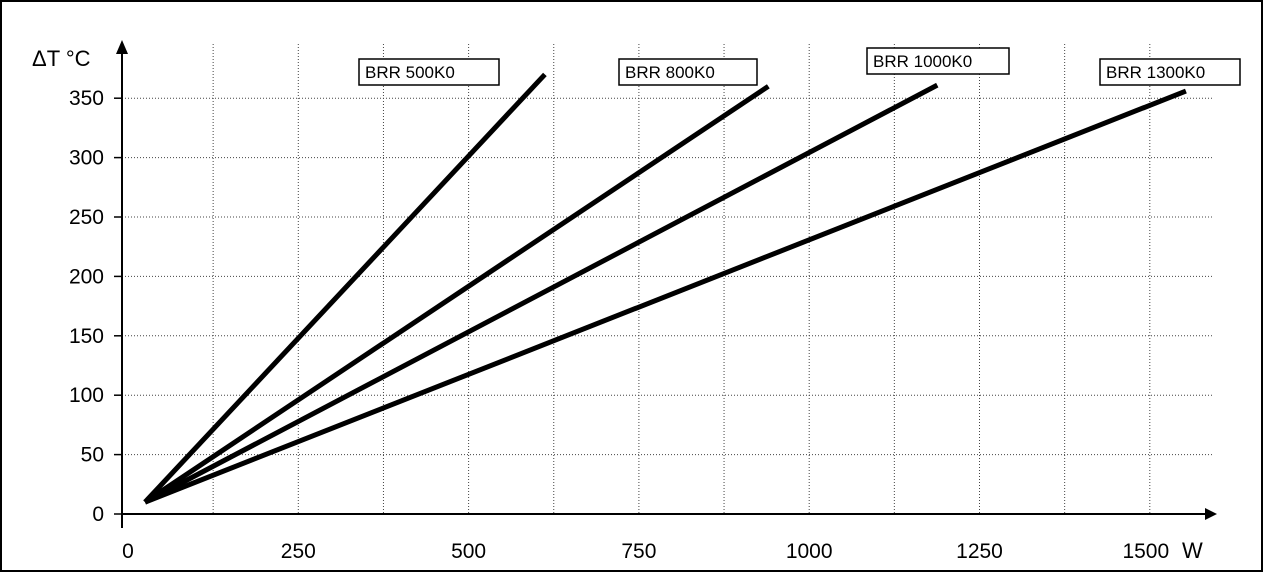  I want to click on y-tick-label: 250, so click(86, 217).